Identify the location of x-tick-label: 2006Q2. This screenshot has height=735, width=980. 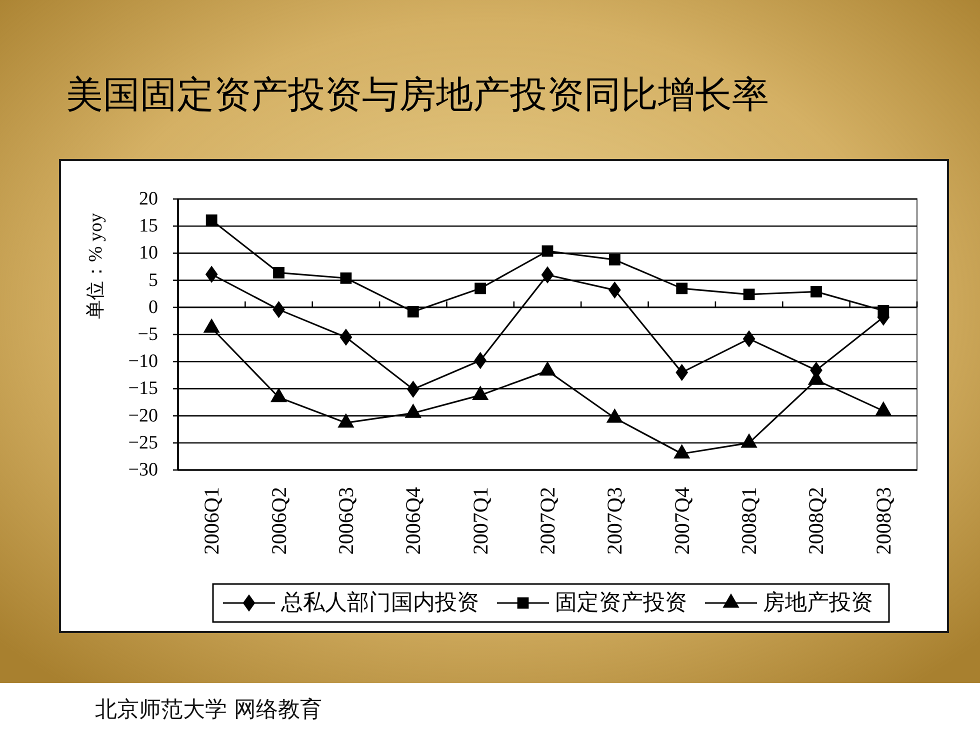
(278, 521).